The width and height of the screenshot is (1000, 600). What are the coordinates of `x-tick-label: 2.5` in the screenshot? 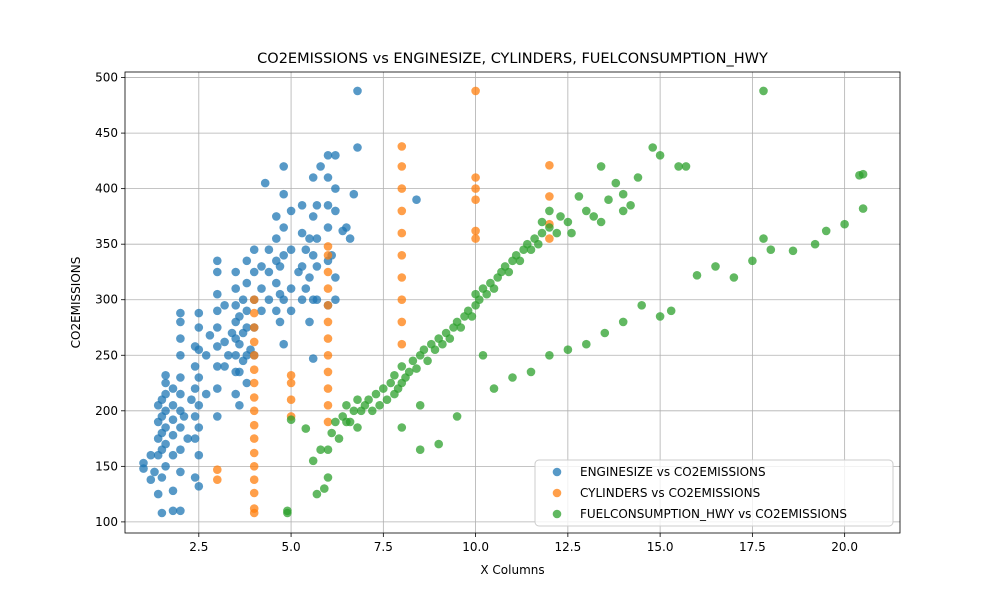 It's located at (198, 547).